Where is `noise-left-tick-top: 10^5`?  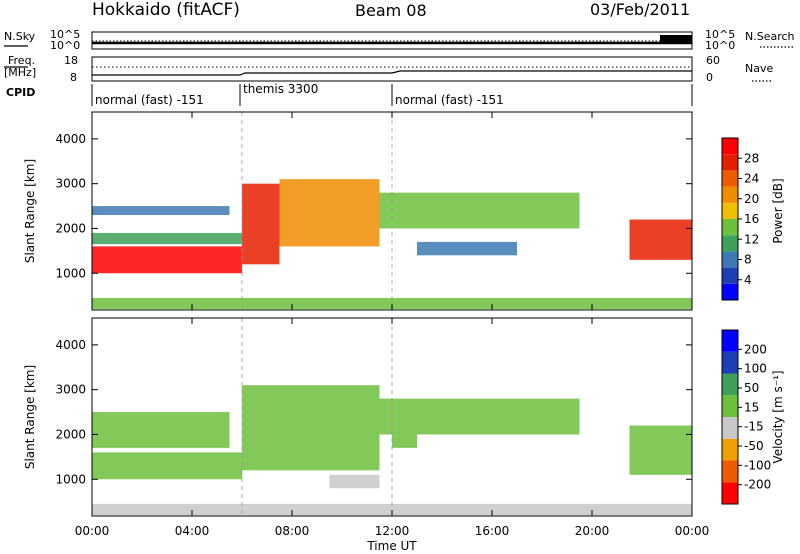 noise-left-tick-top: 10^5 is located at coordinates (65, 34).